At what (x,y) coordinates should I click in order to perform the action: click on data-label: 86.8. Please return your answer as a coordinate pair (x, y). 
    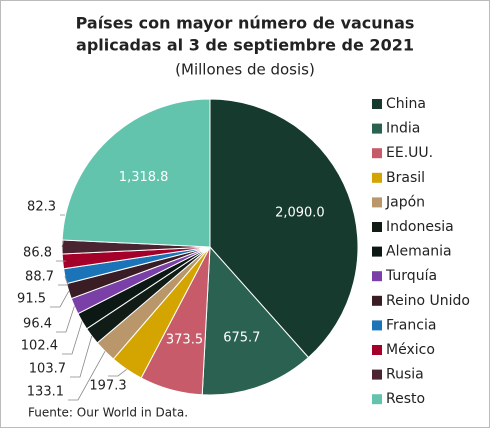
    Looking at the image, I should click on (37, 253).